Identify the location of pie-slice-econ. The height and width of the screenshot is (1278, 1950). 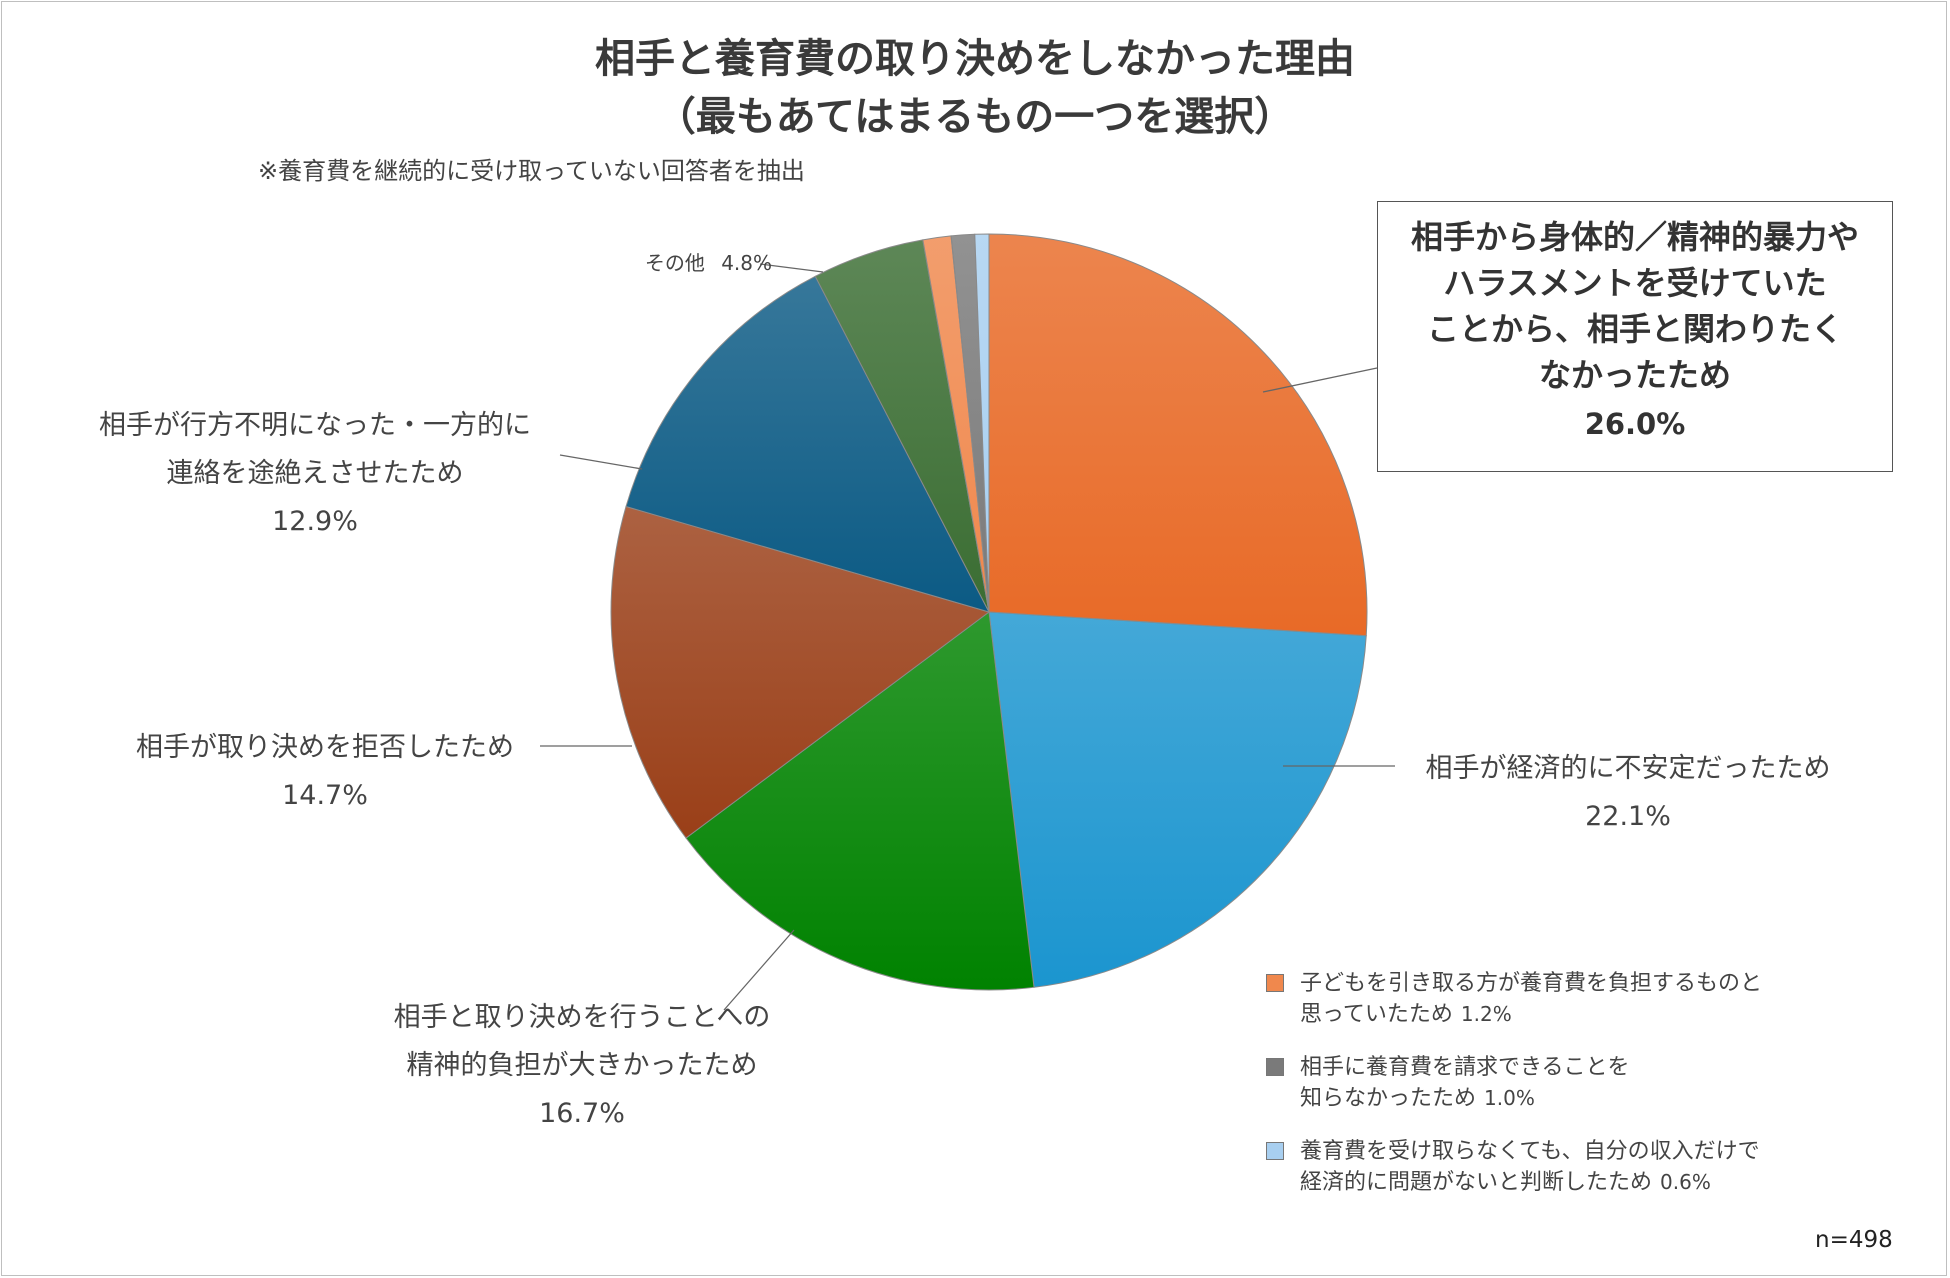
(1177, 799).